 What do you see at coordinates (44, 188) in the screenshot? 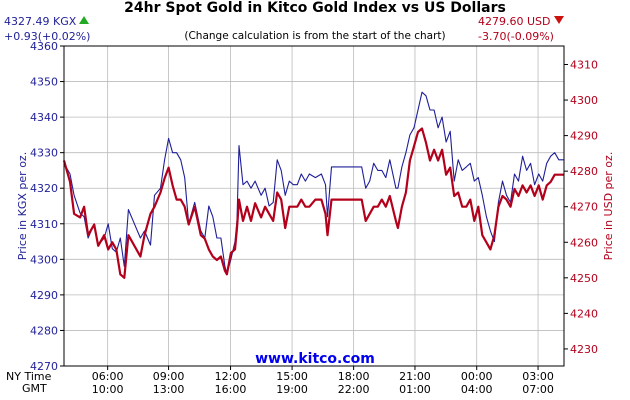
I see `y-tick-label-left: 4320` at bounding box center [44, 188].